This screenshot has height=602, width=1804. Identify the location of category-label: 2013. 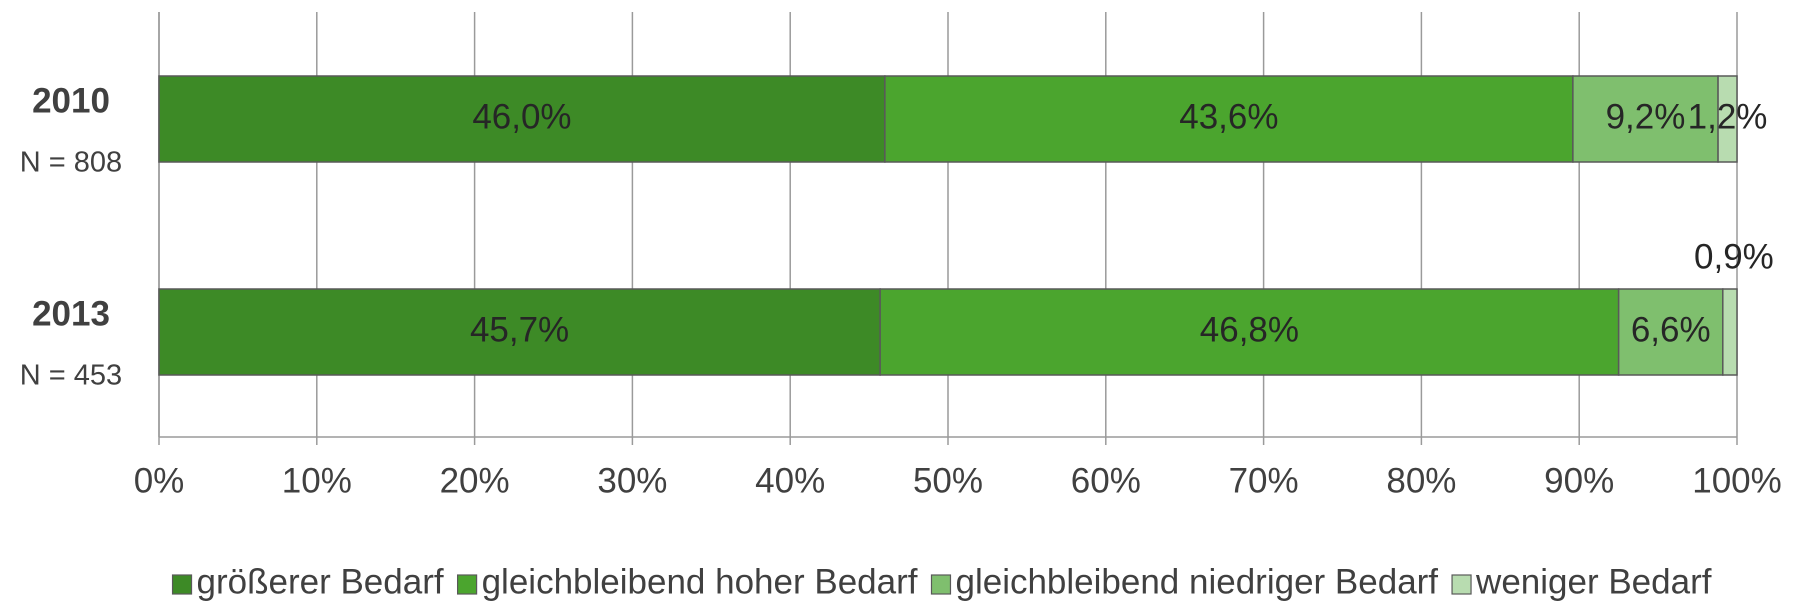
(71, 313).